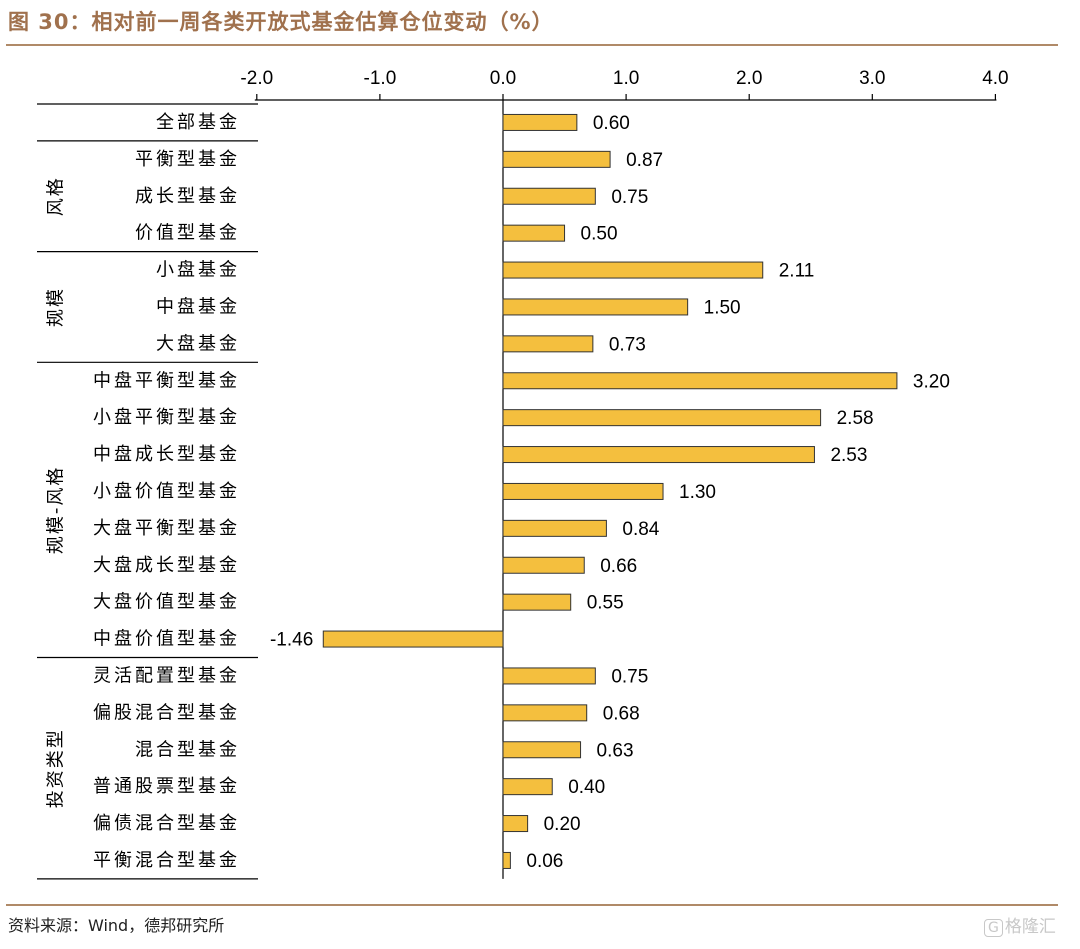 This screenshot has height=949, width=1080. Describe the element at coordinates (198, 306) in the screenshot. I see `category-label: 中盘基金` at that location.